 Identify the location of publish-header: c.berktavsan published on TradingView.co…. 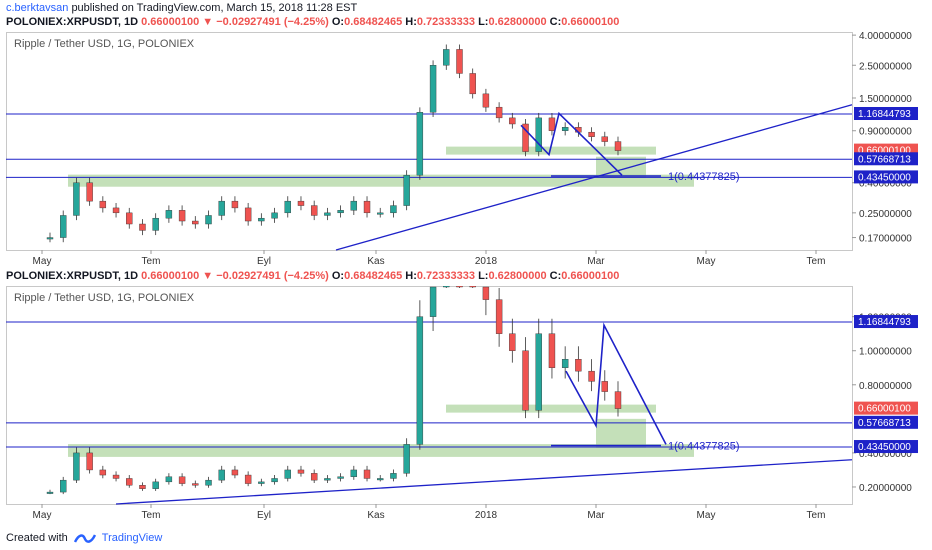
(181, 8).